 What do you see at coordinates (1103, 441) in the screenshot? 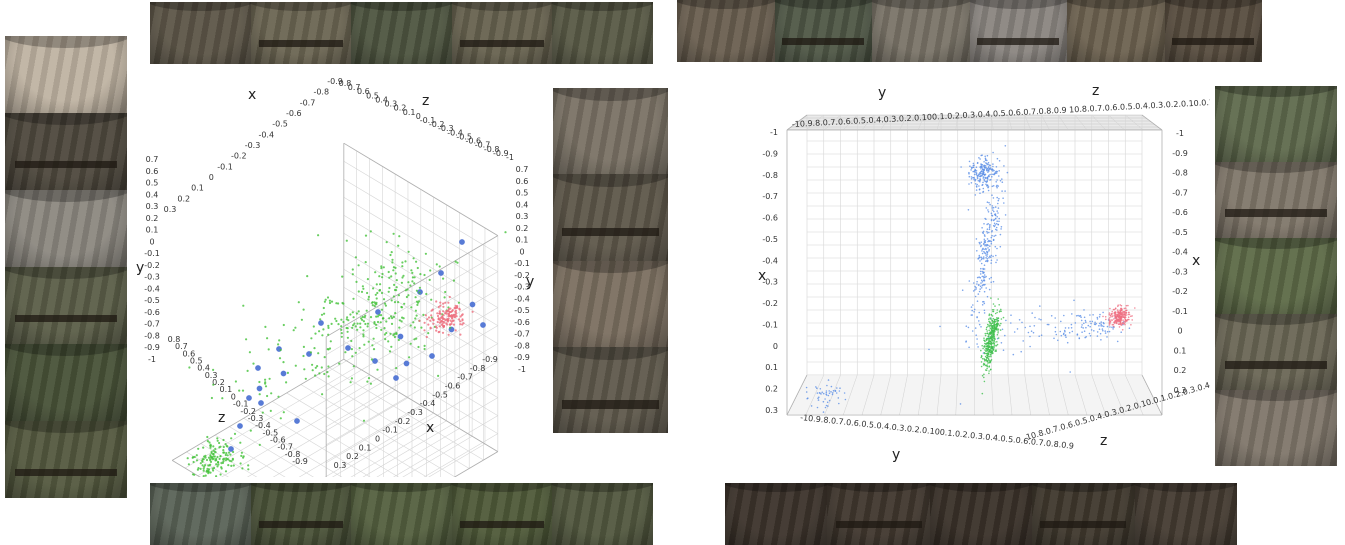
I see `right-z-axis-title-bottom: z` at bounding box center [1103, 441].